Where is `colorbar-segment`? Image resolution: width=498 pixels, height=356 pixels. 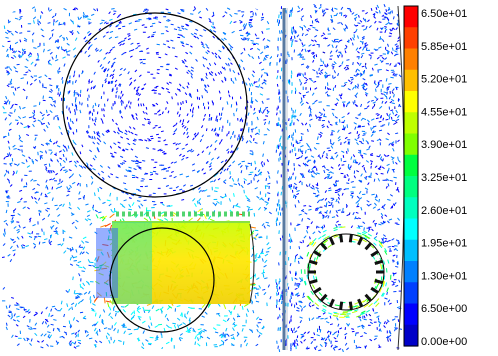
colorbar-segment is located at coordinates (411, 144).